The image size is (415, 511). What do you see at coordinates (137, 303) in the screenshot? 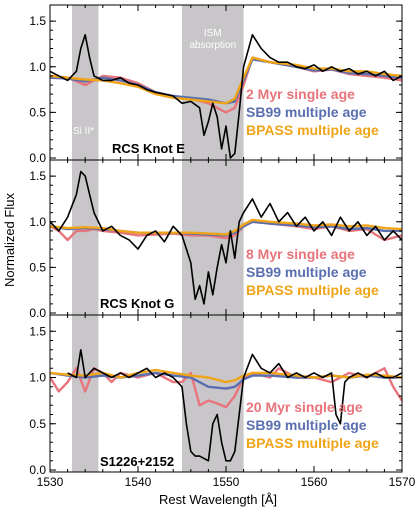
I see `panel-title: RCS Knot G` at bounding box center [137, 303].